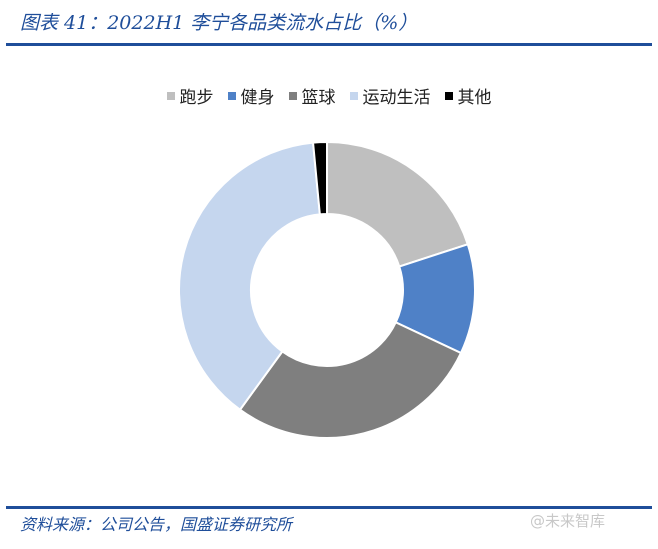 The width and height of the screenshot is (658, 549). What do you see at coordinates (196, 98) in the screenshot?
I see `legend-label: 跑步` at bounding box center [196, 98].